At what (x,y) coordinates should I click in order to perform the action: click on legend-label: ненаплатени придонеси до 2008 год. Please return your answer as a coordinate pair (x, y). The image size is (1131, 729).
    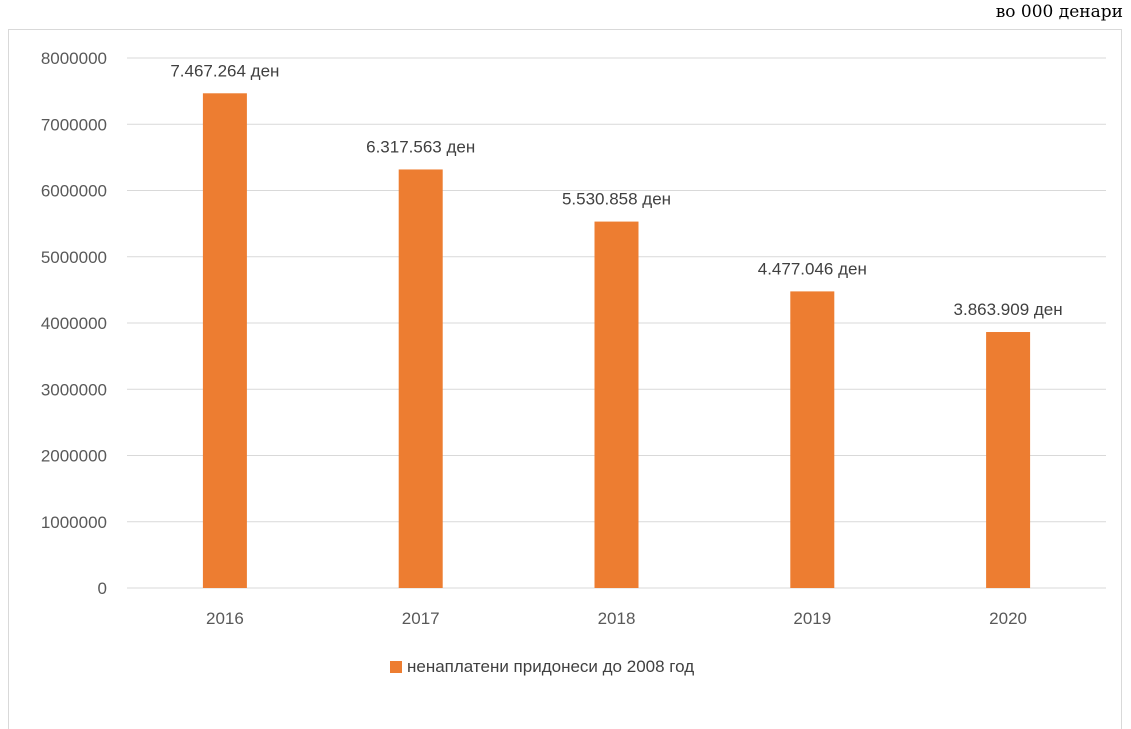
    Looking at the image, I should click on (551, 666).